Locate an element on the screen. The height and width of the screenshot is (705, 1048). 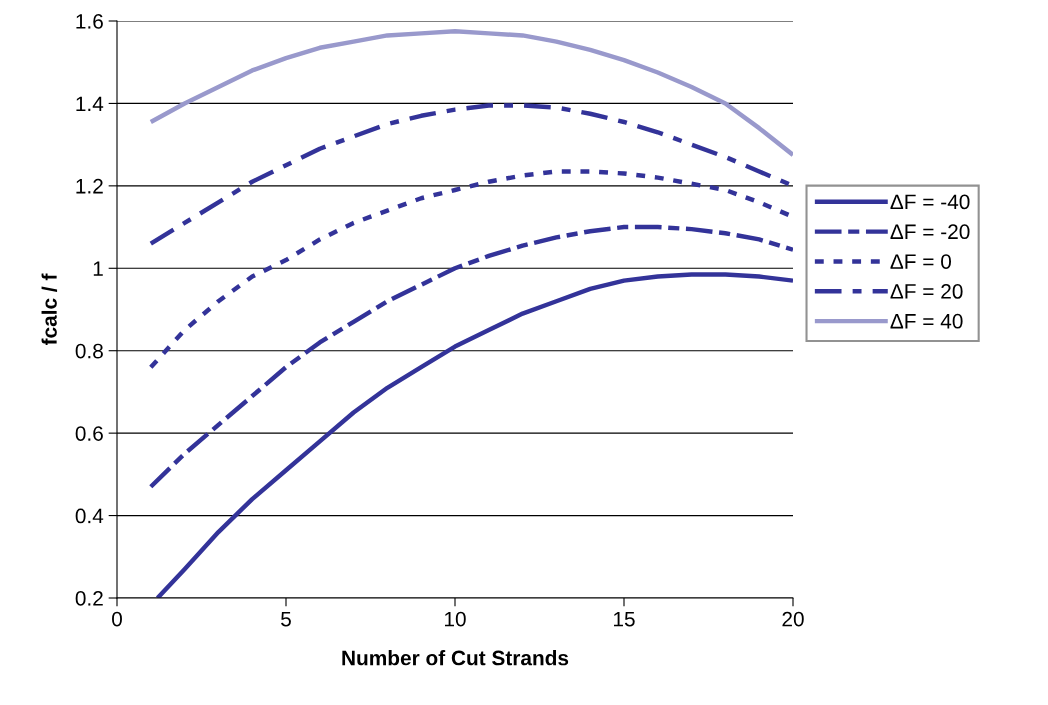
y-tick-label: 1.6 is located at coordinates (89, 21).